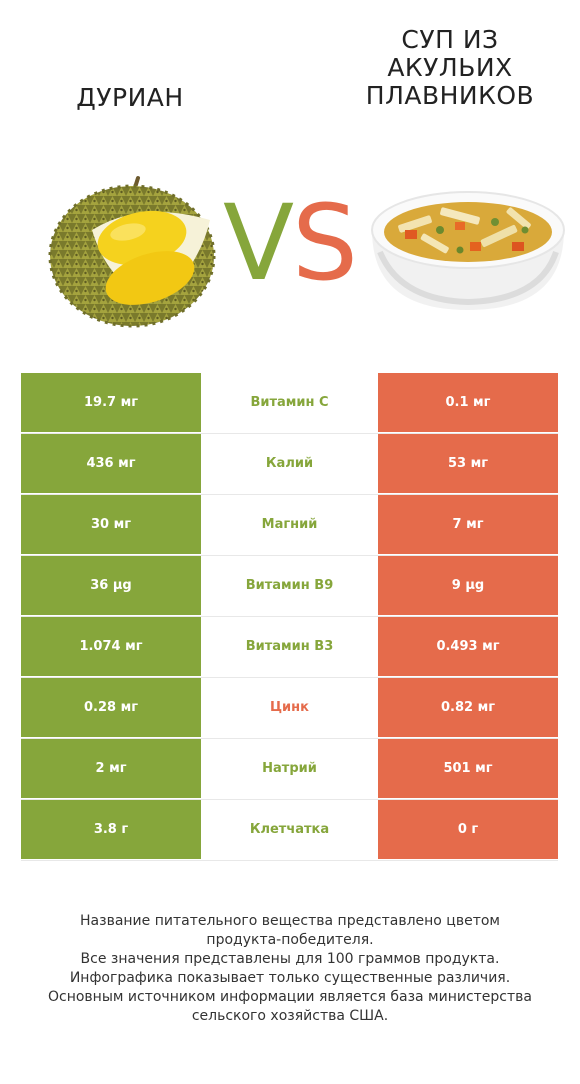 The width and height of the screenshot is (580, 1084). What do you see at coordinates (468, 402) in the screenshot?
I see `right-value: 0.1 мг` at bounding box center [468, 402].